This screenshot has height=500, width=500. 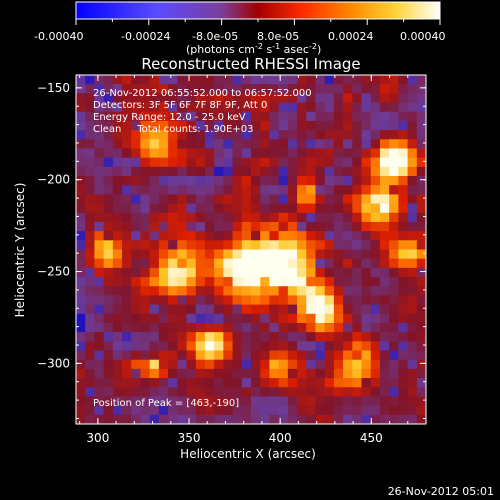 I want to click on energy-annotation: Energy Range: 12.0 - 25.0 keV, so click(x=169, y=117).